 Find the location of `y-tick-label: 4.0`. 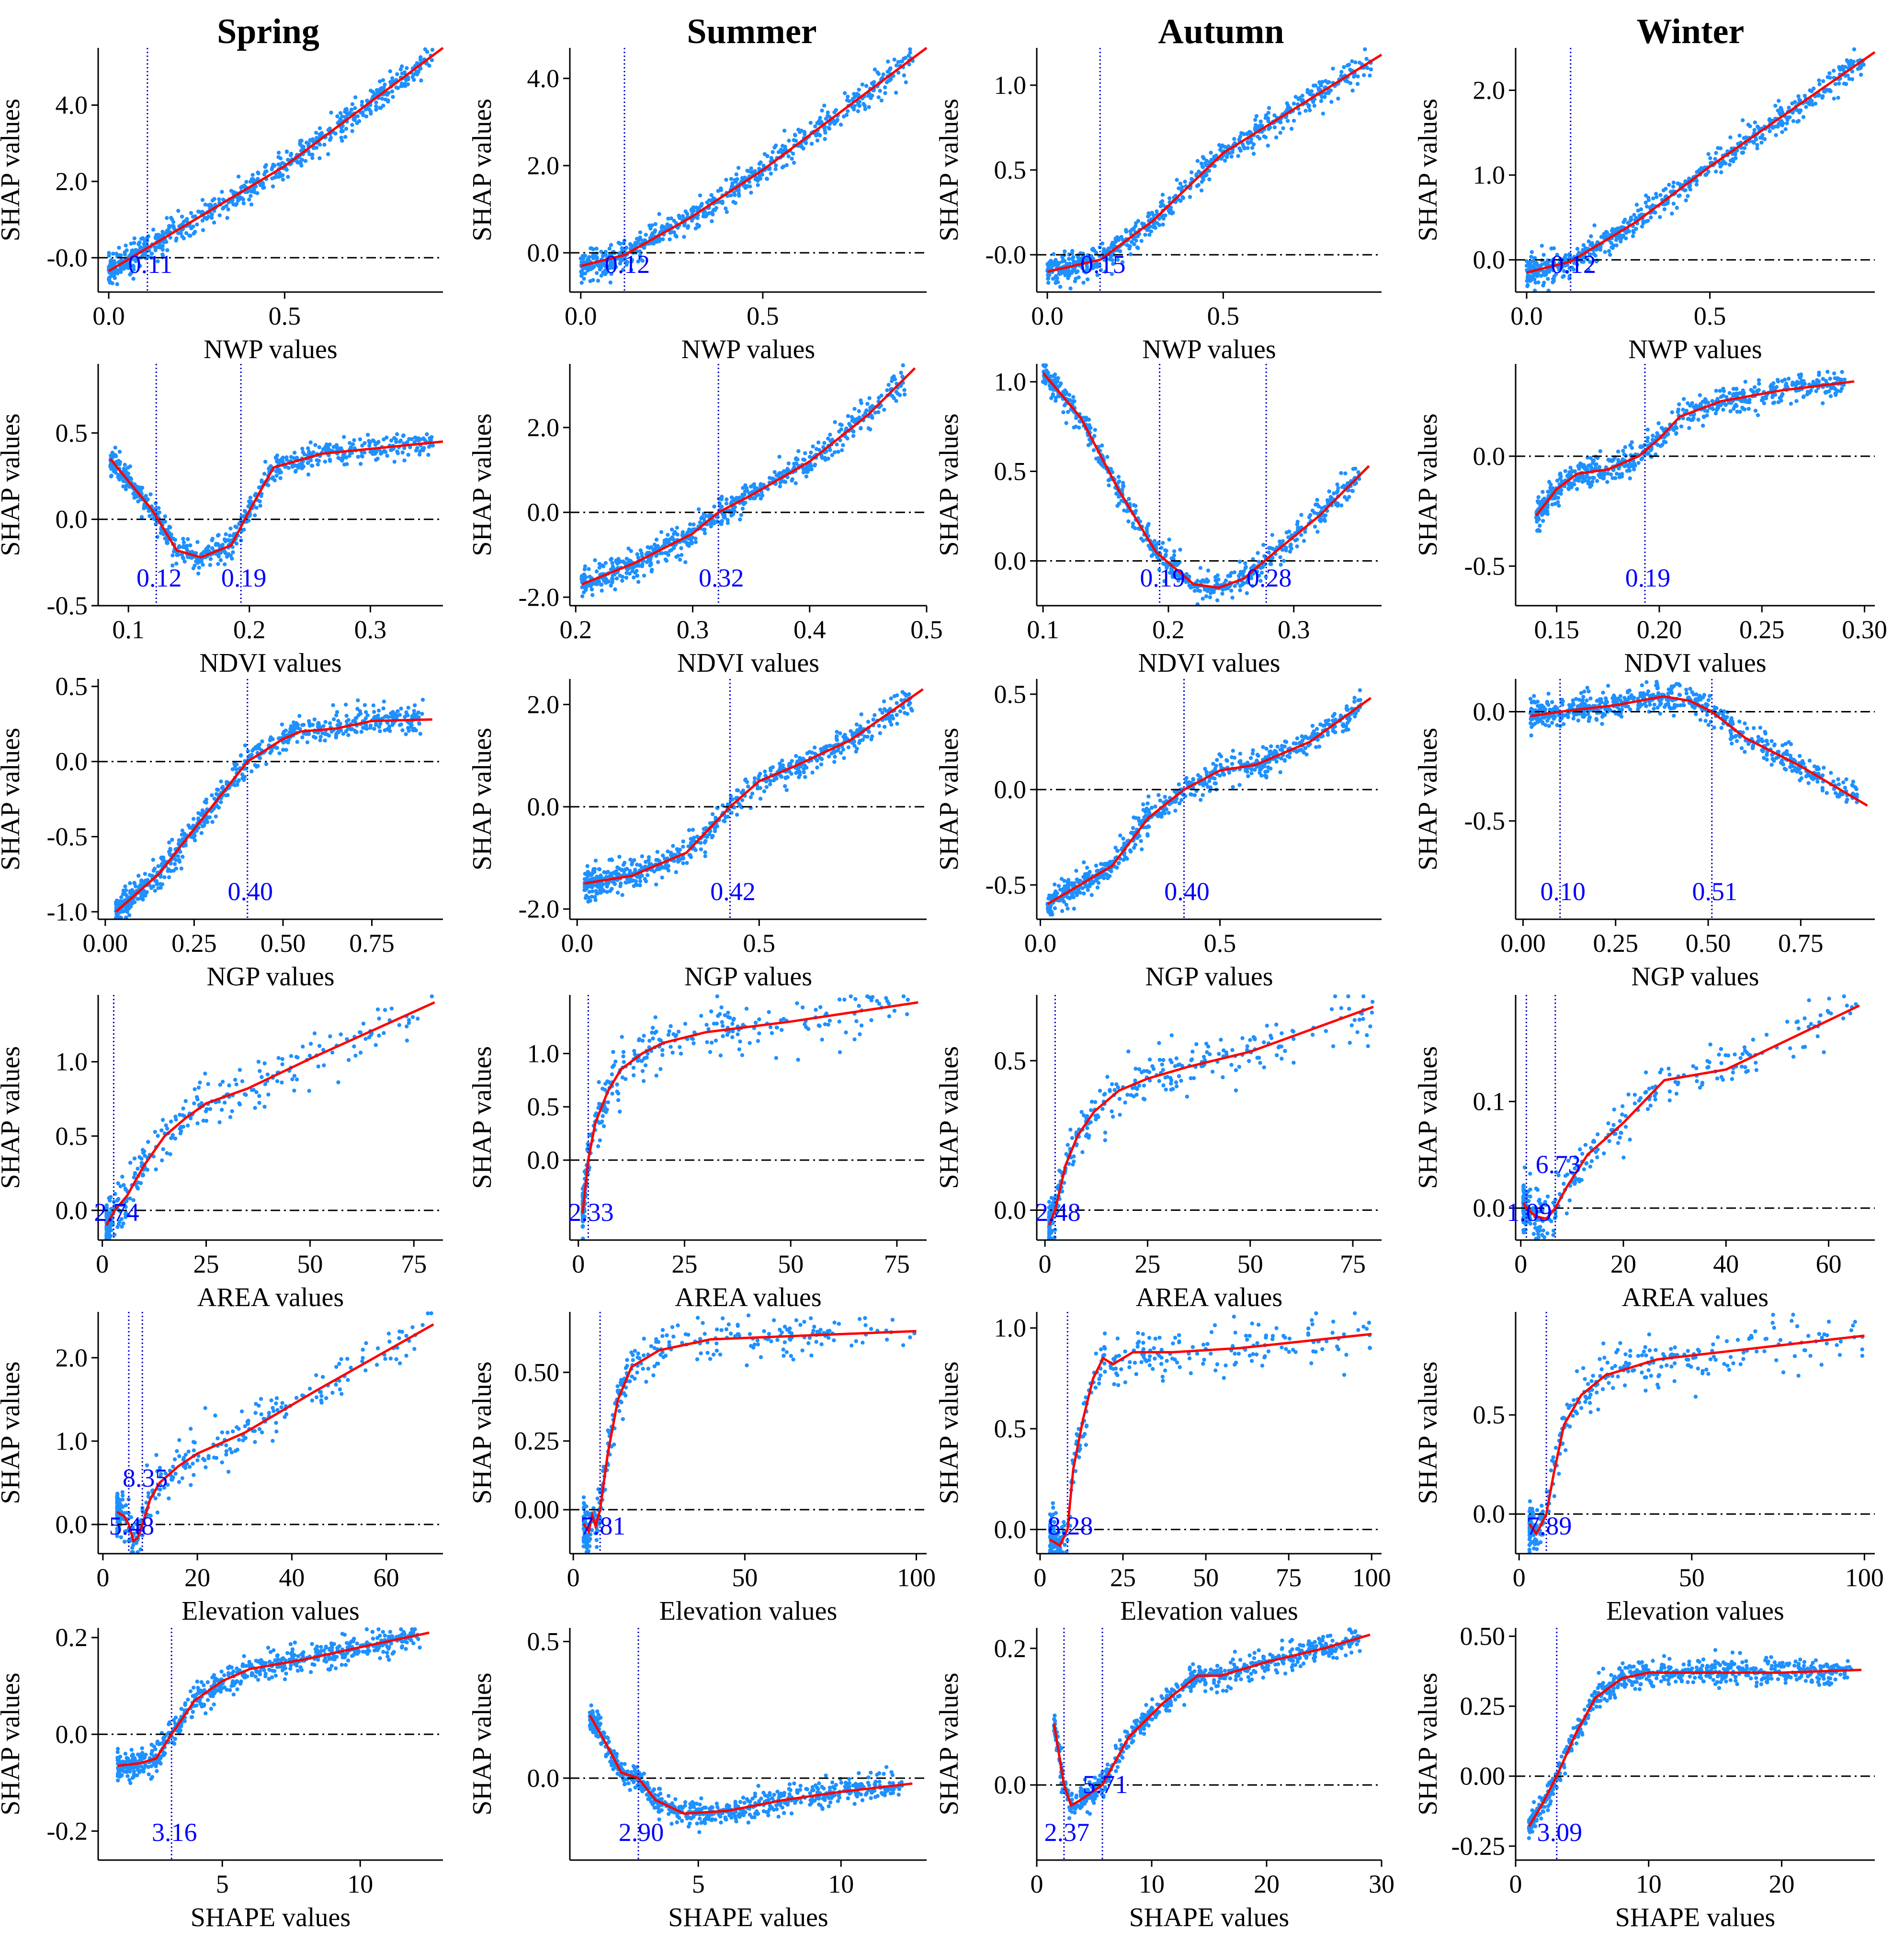

y-tick-label: 4.0 is located at coordinates (543, 78).